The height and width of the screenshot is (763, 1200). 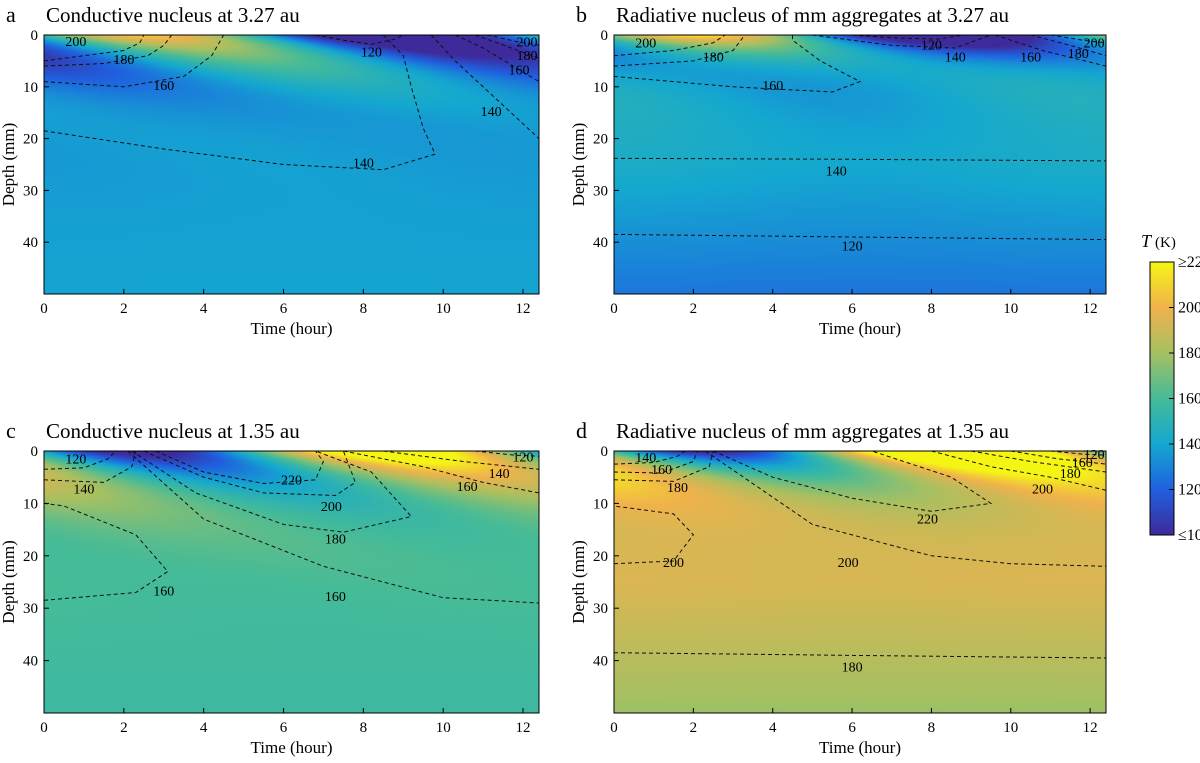 I want to click on colorbar-tick-label: 120, so click(x=1189, y=490).